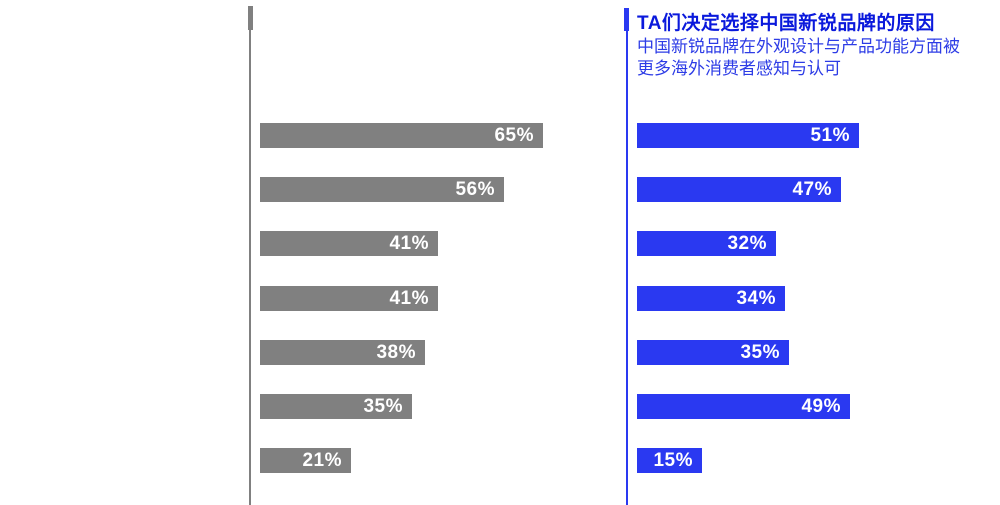 Image resolution: width=1000 pixels, height=505 pixels. Describe the element at coordinates (747, 243) in the screenshot. I see `bar-value-label: 32%` at that location.